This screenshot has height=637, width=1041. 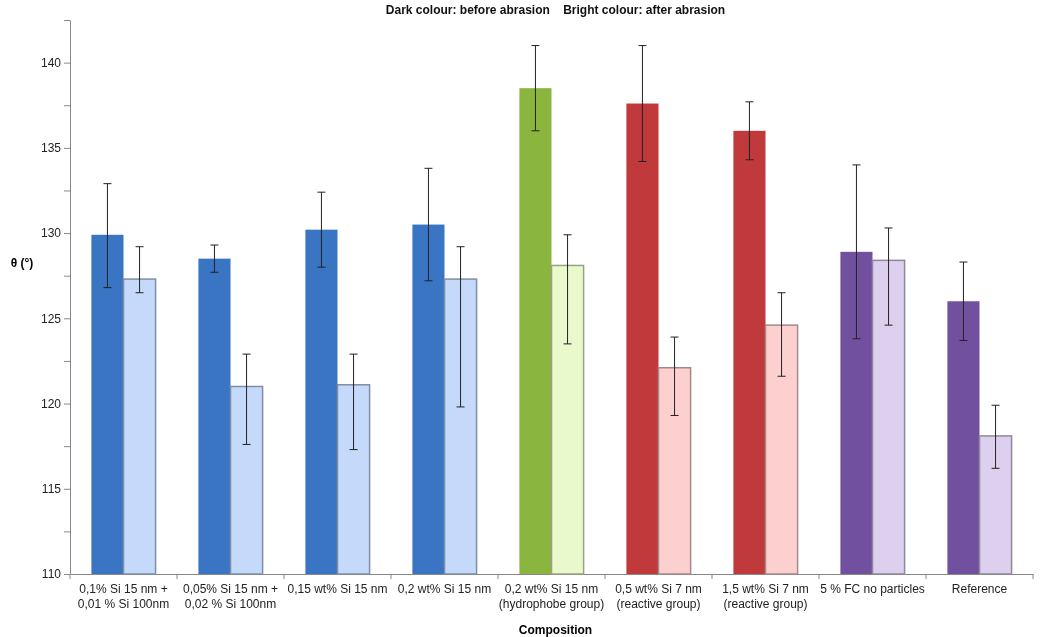 I want to click on y-axis-title: θ (°), so click(x=22, y=263).